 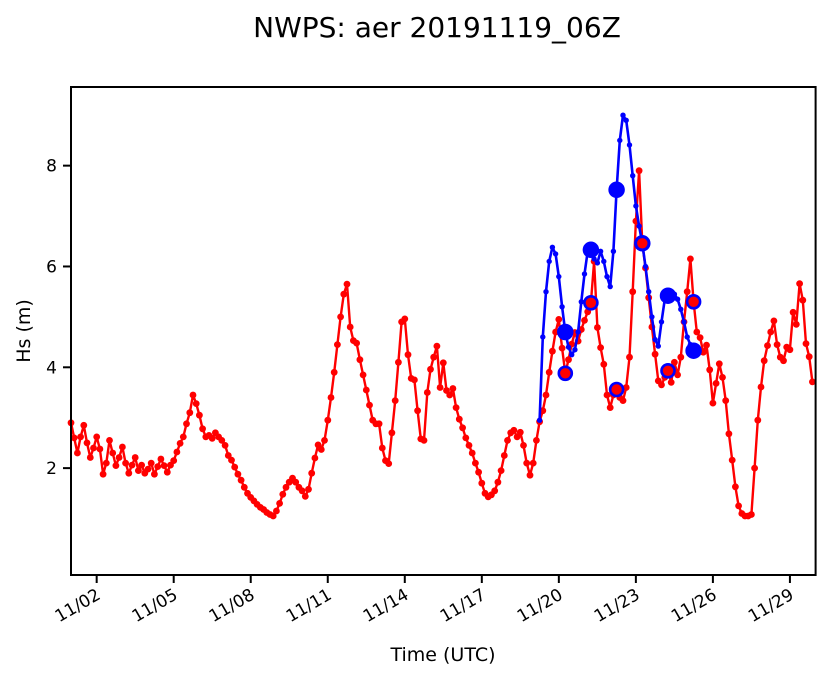 What do you see at coordinates (309, 606) in the screenshot?
I see `x-tick-label: 11/11` at bounding box center [309, 606].